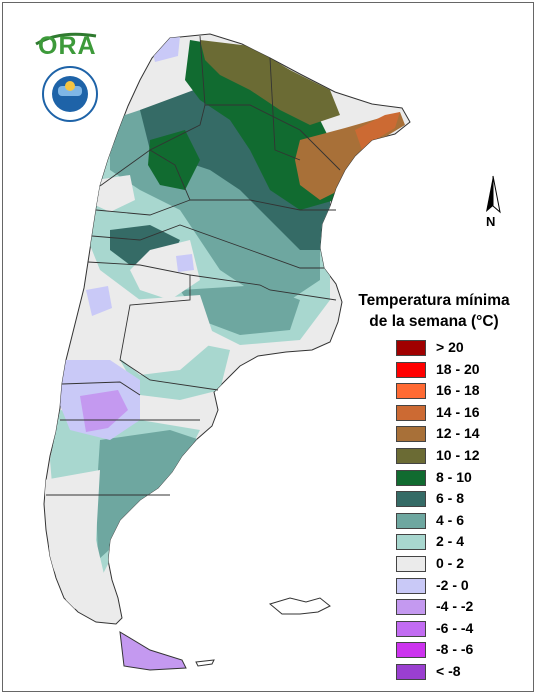 This screenshot has height=696, width=538. What do you see at coordinates (299, 606) in the screenshot?
I see `islas-malvinas` at bounding box center [299, 606].